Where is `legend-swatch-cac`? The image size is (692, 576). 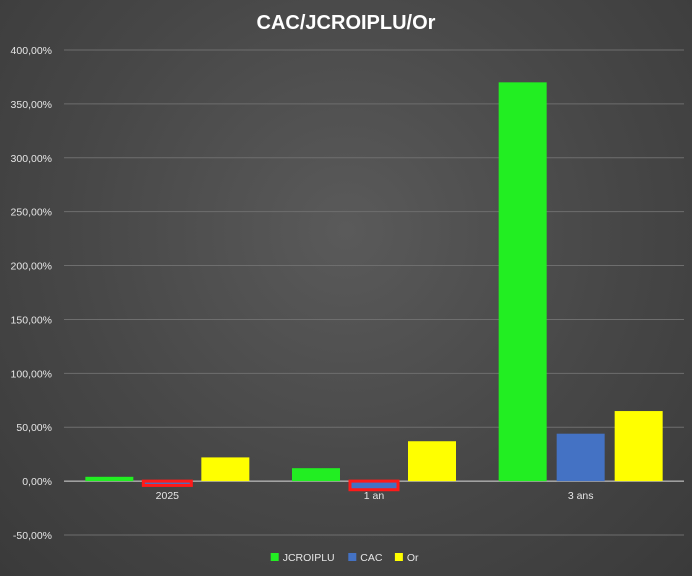
legend-swatch-cac is located at coordinates (352, 557).